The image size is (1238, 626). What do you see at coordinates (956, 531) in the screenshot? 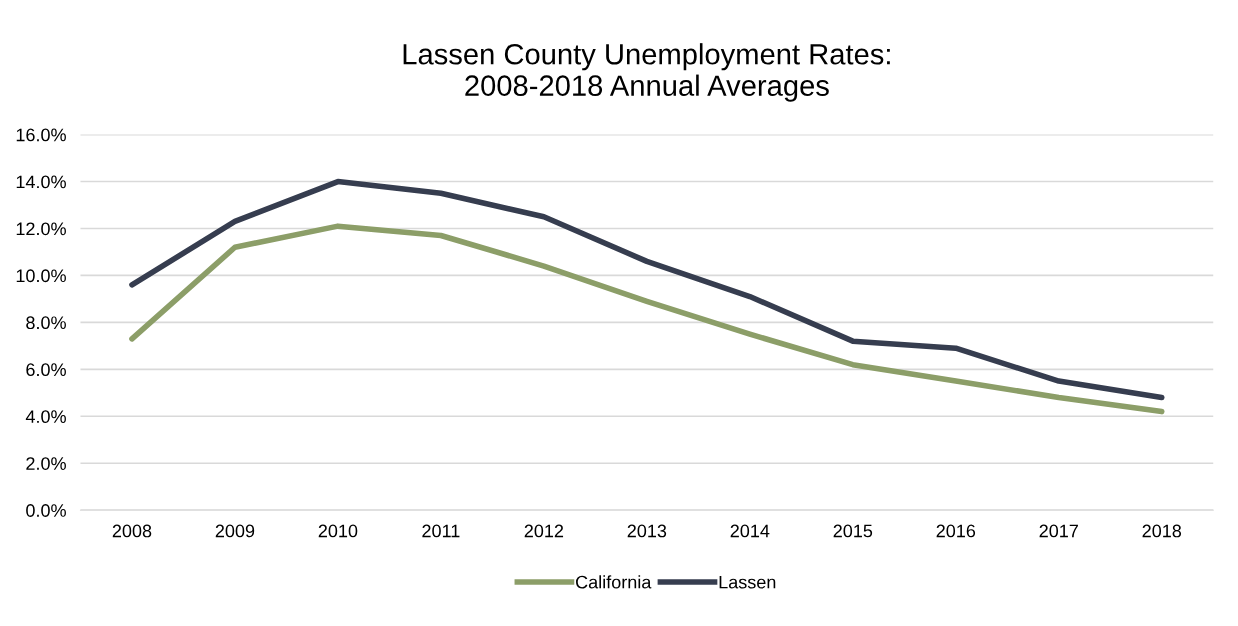
I see `x-tick-label: 2016` at bounding box center [956, 531].